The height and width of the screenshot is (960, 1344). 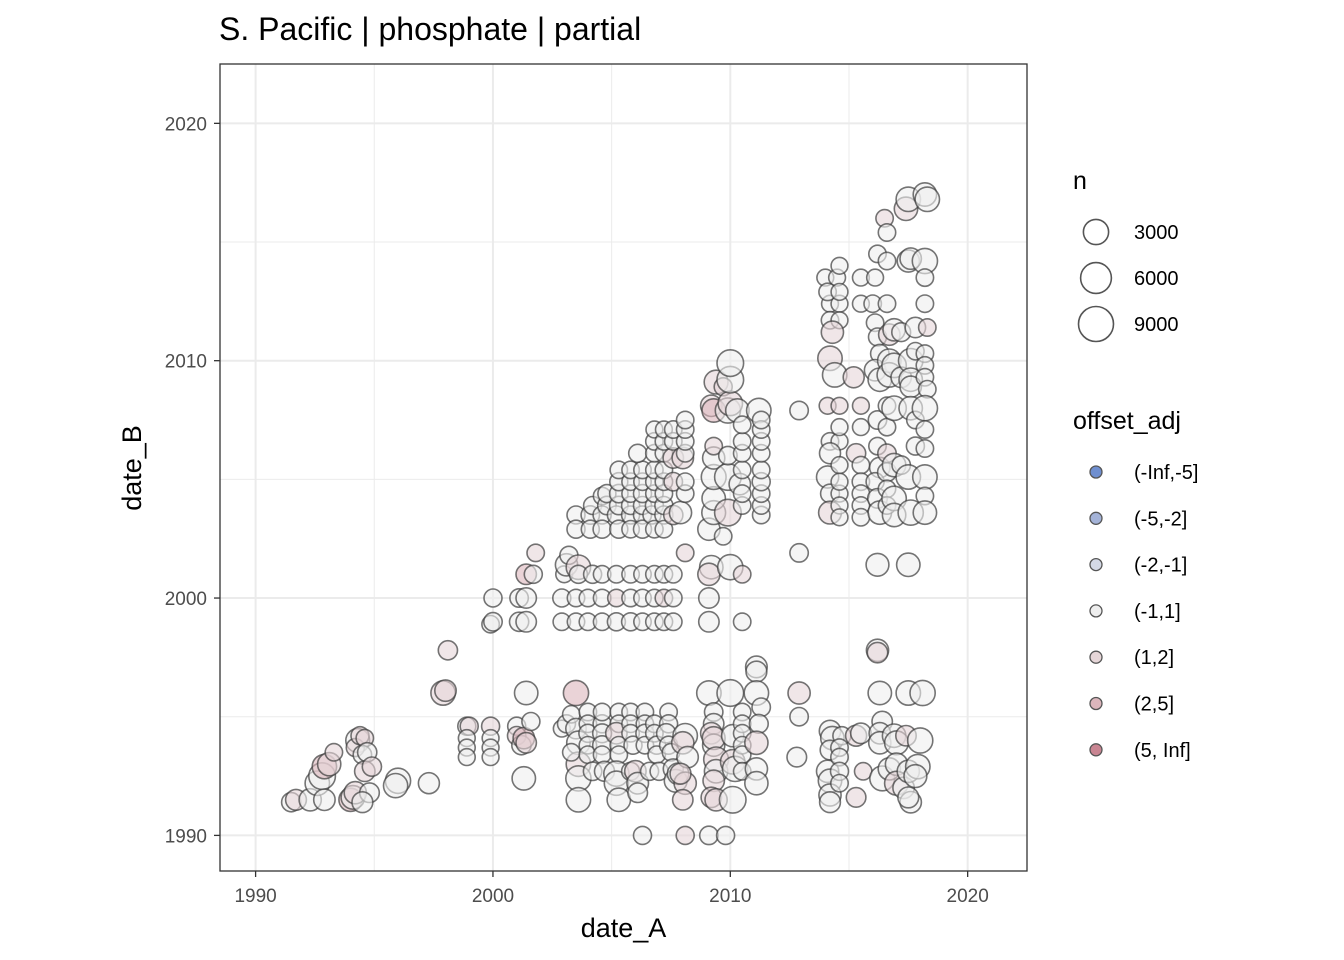 What do you see at coordinates (1080, 181) in the screenshot?
I see `size-legend-title: n` at bounding box center [1080, 181].